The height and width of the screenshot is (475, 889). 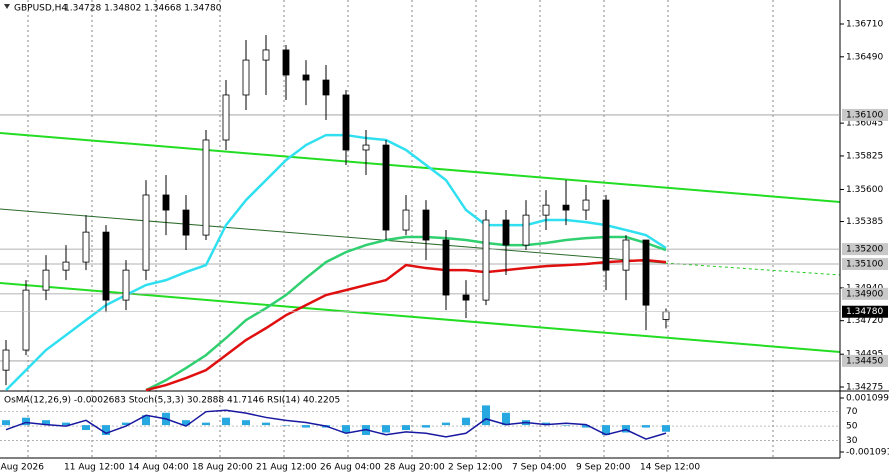 I want to click on rsi-tick-label: 30, so click(x=852, y=441).